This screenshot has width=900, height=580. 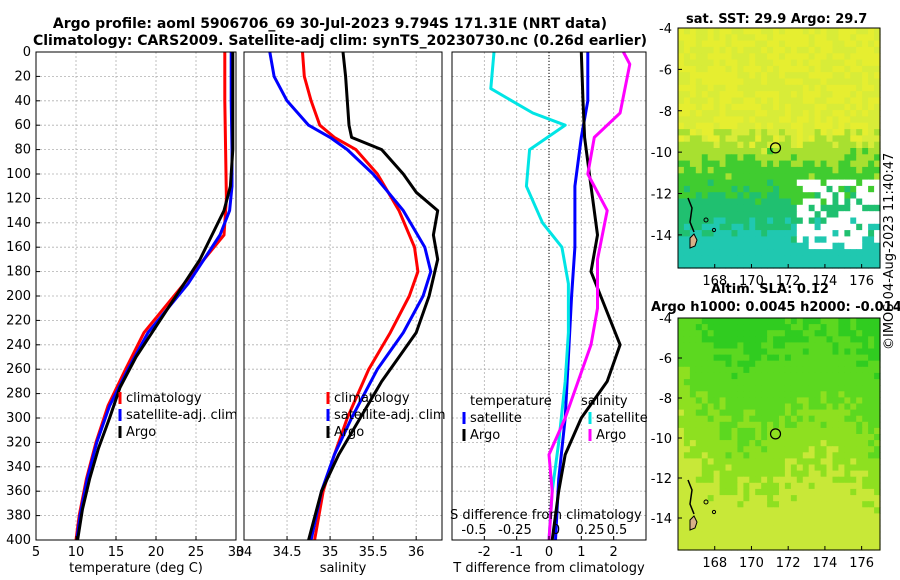 I want to click on legend-label: Argo, so click(x=349, y=432).